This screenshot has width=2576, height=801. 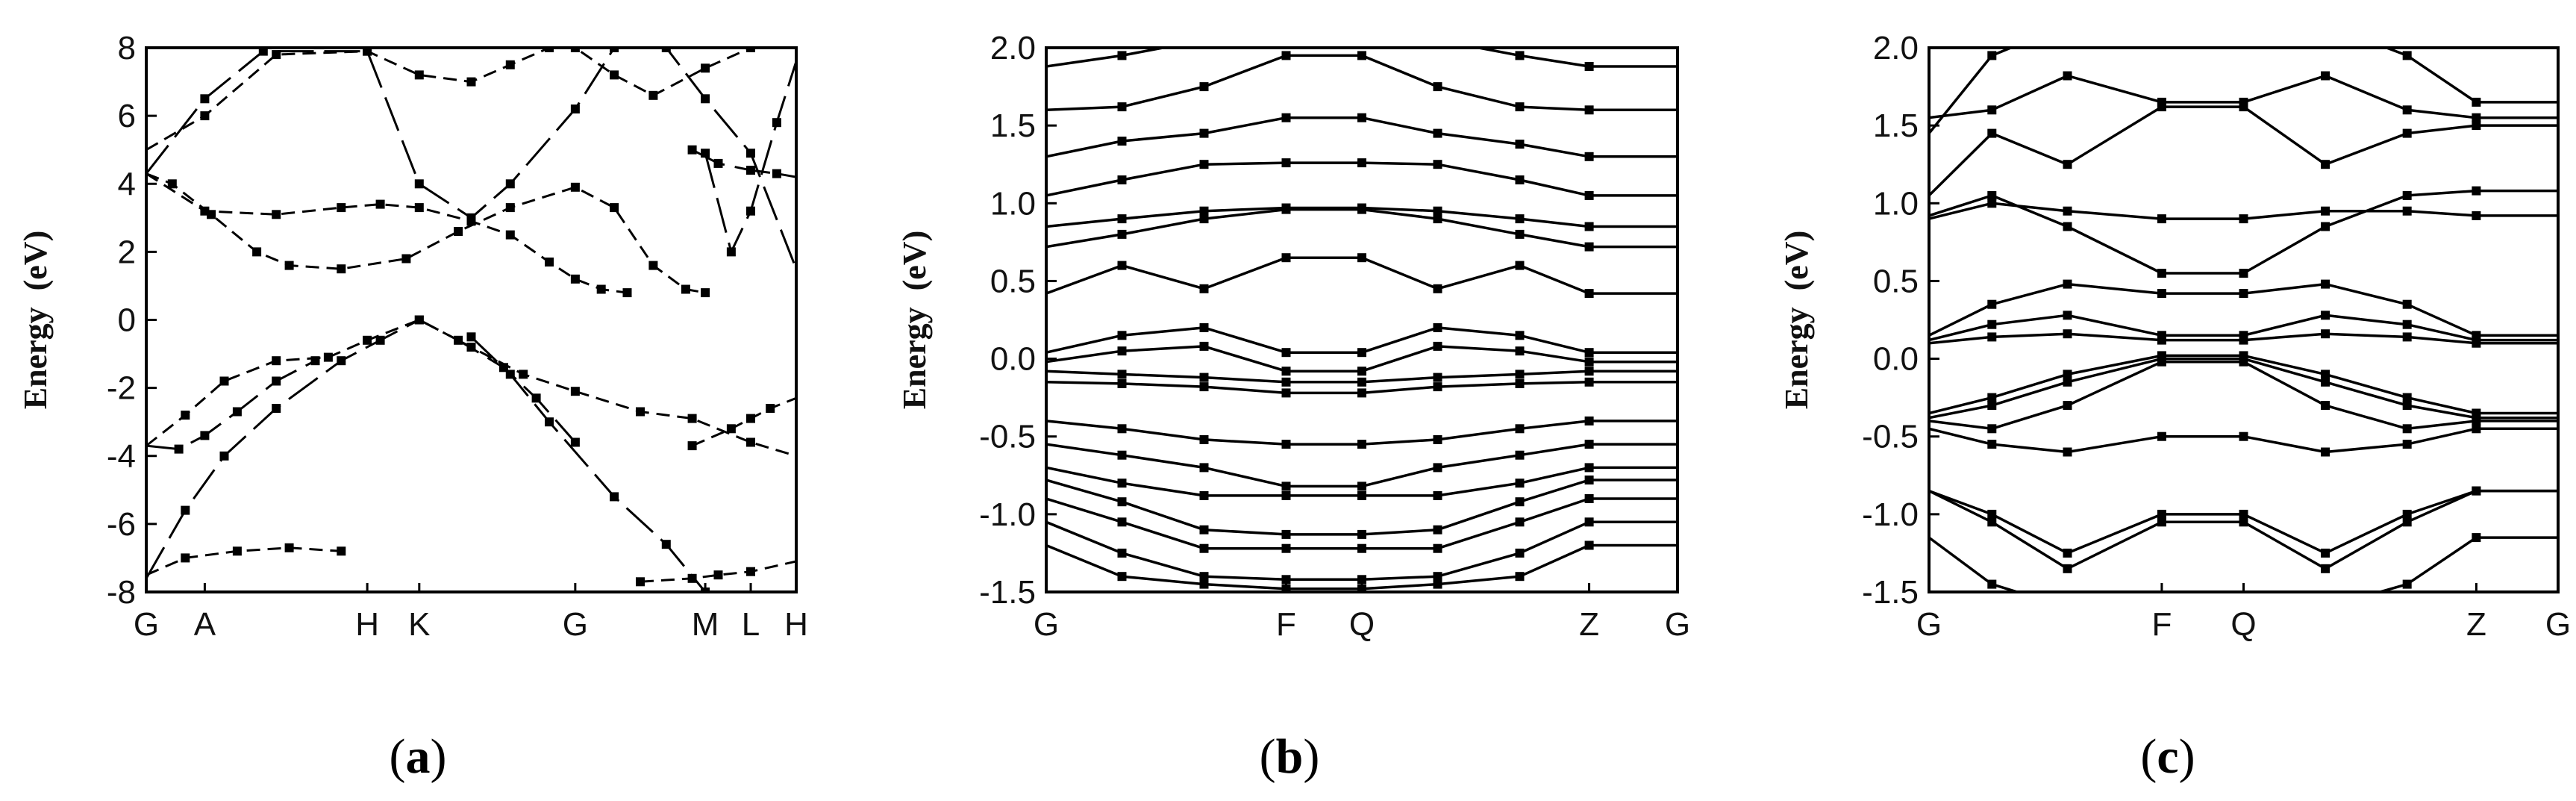 I want to click on kpoint-label-4: Z, so click(x=1589, y=624).